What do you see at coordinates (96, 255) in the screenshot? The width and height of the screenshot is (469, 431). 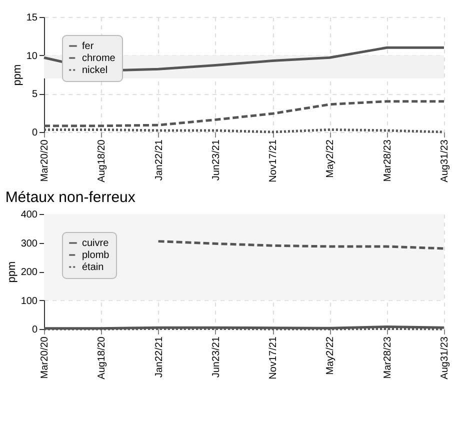 I see `legend-label: plomb` at bounding box center [96, 255].